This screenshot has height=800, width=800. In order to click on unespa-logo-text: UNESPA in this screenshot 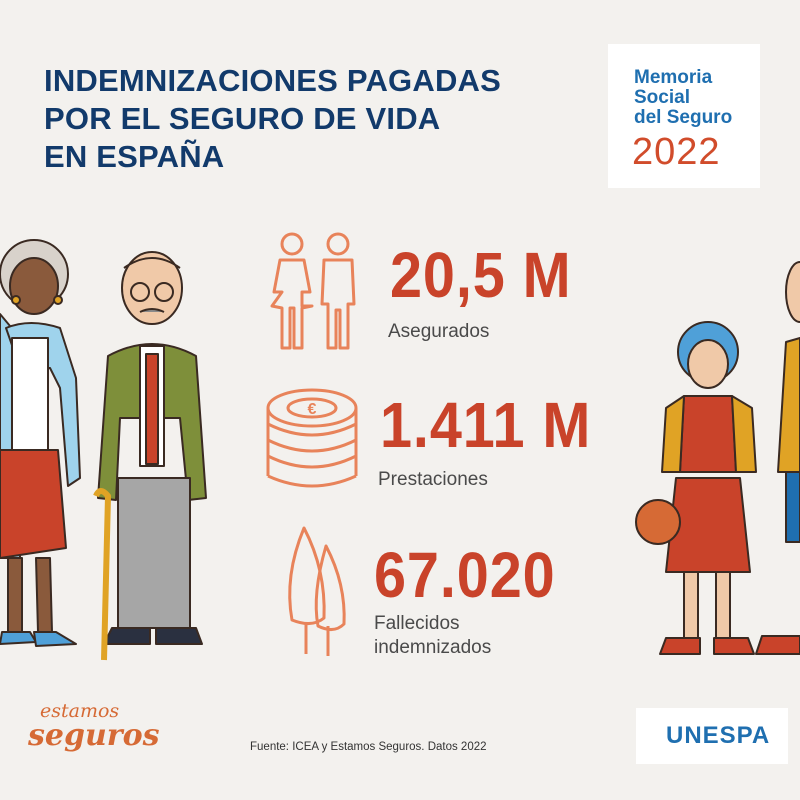, I will do `click(718, 735)`.